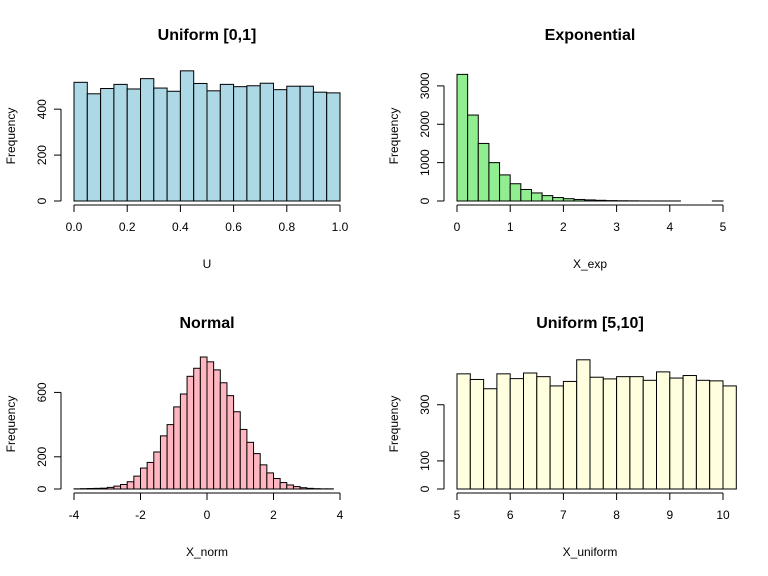  Describe the element at coordinates (616, 227) in the screenshot. I see `x-tick-label: 3` at that location.